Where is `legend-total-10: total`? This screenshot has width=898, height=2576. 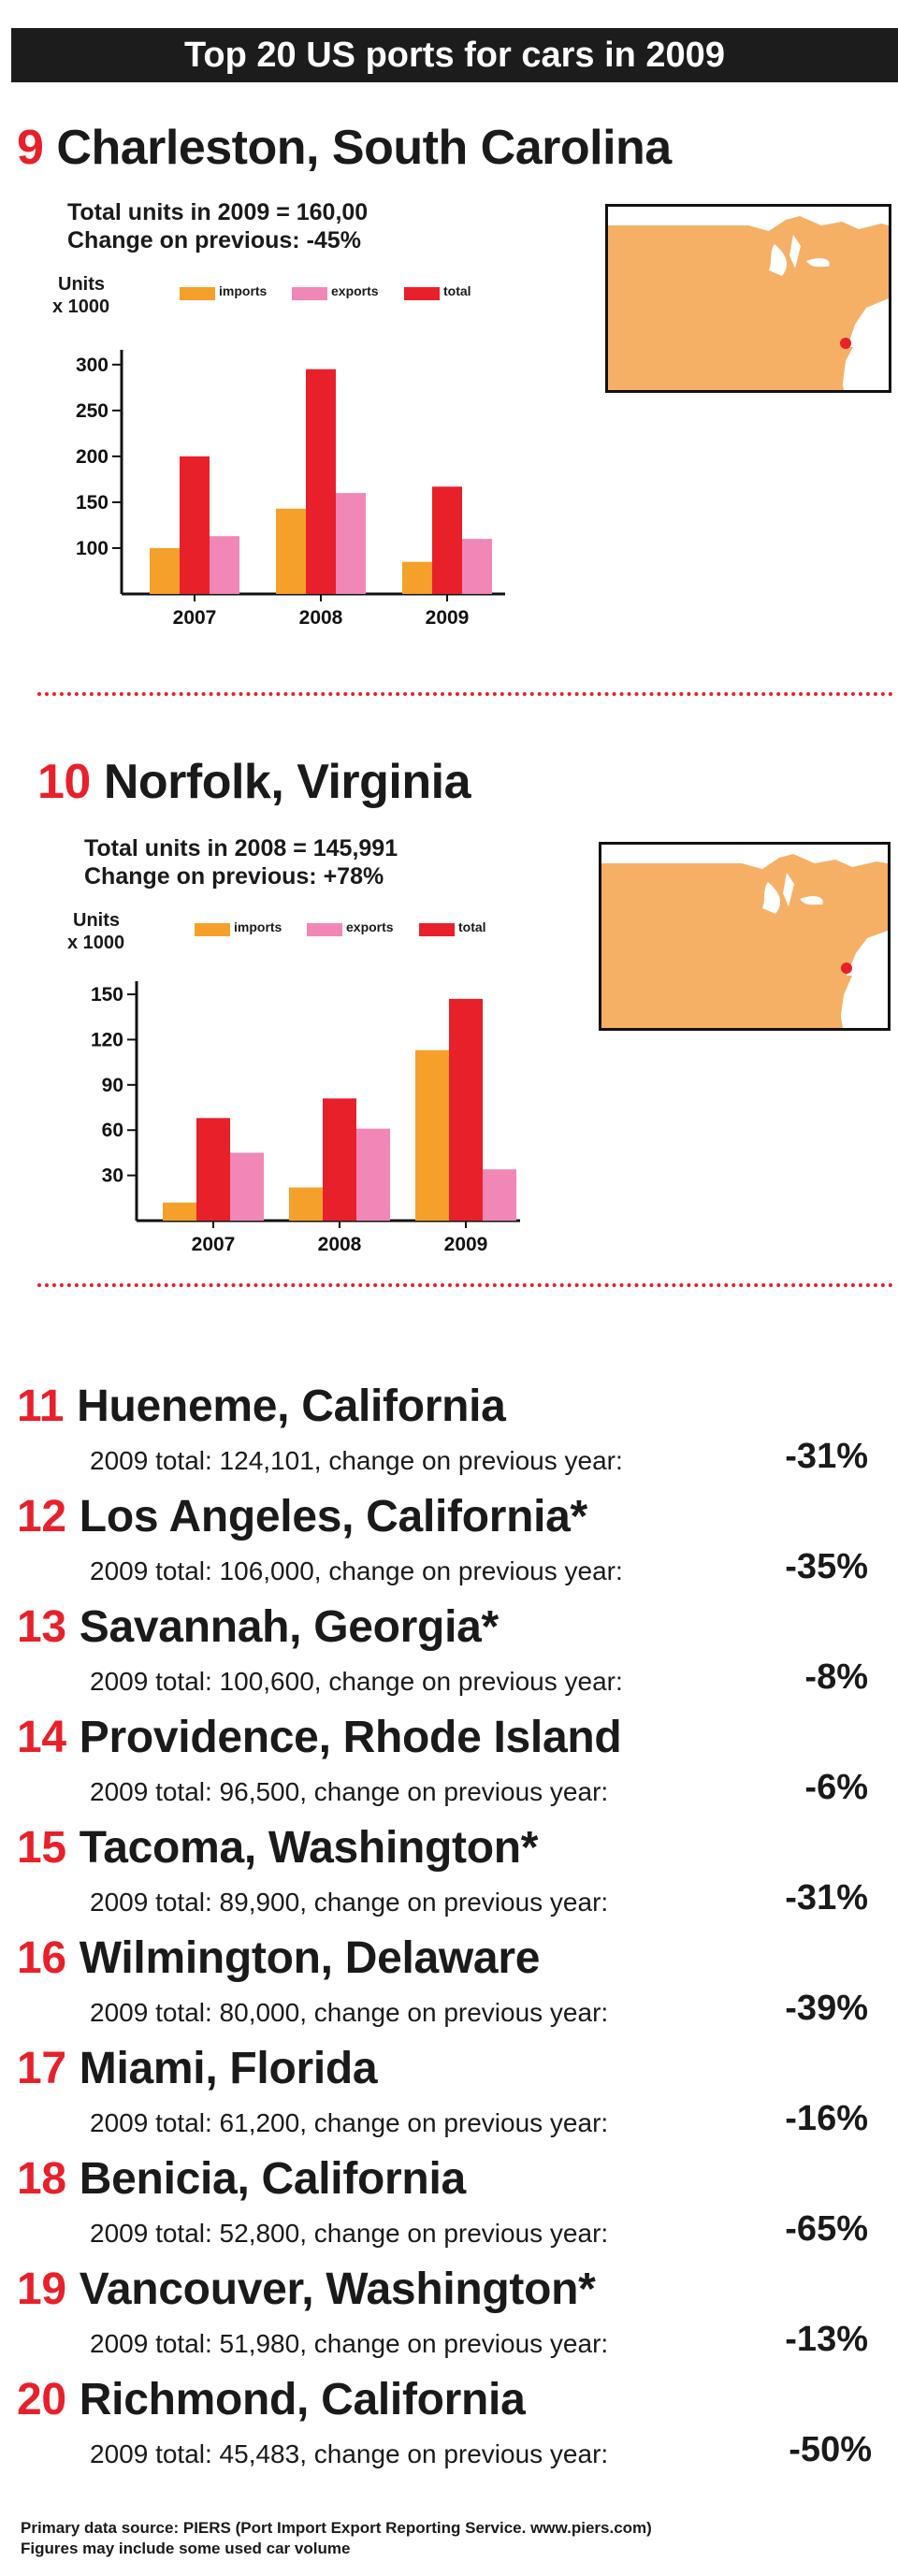
legend-total-10: total is located at coordinates (453, 927).